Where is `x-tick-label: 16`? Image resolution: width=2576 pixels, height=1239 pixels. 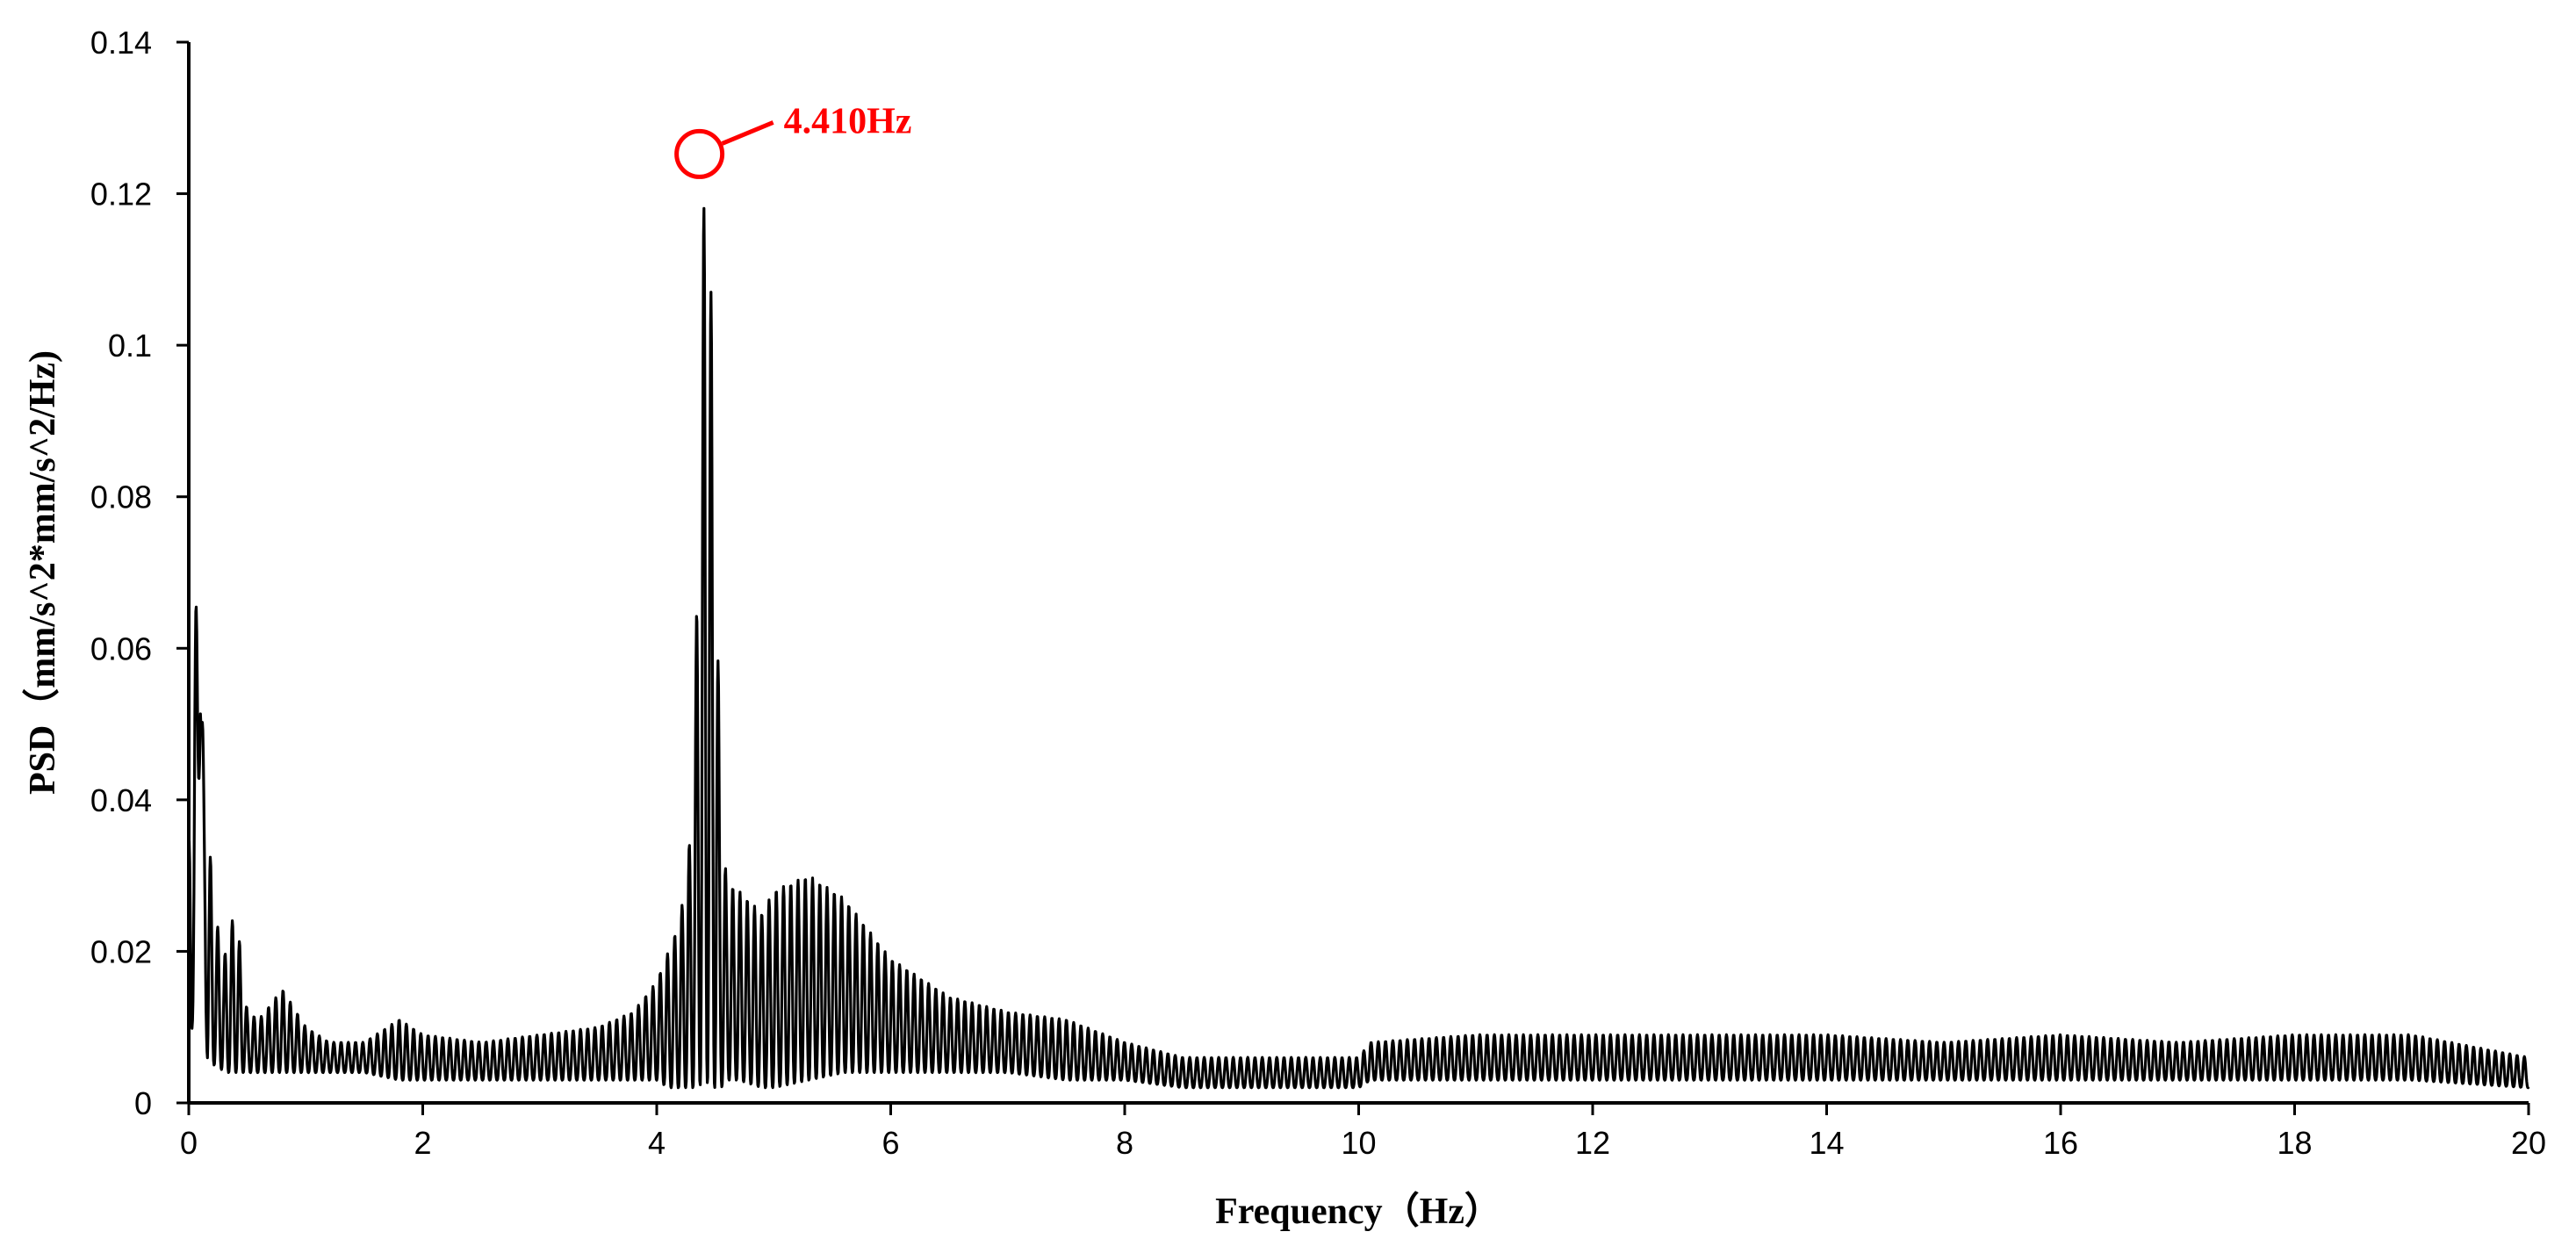 x-tick-label: 16 is located at coordinates (2060, 1143).